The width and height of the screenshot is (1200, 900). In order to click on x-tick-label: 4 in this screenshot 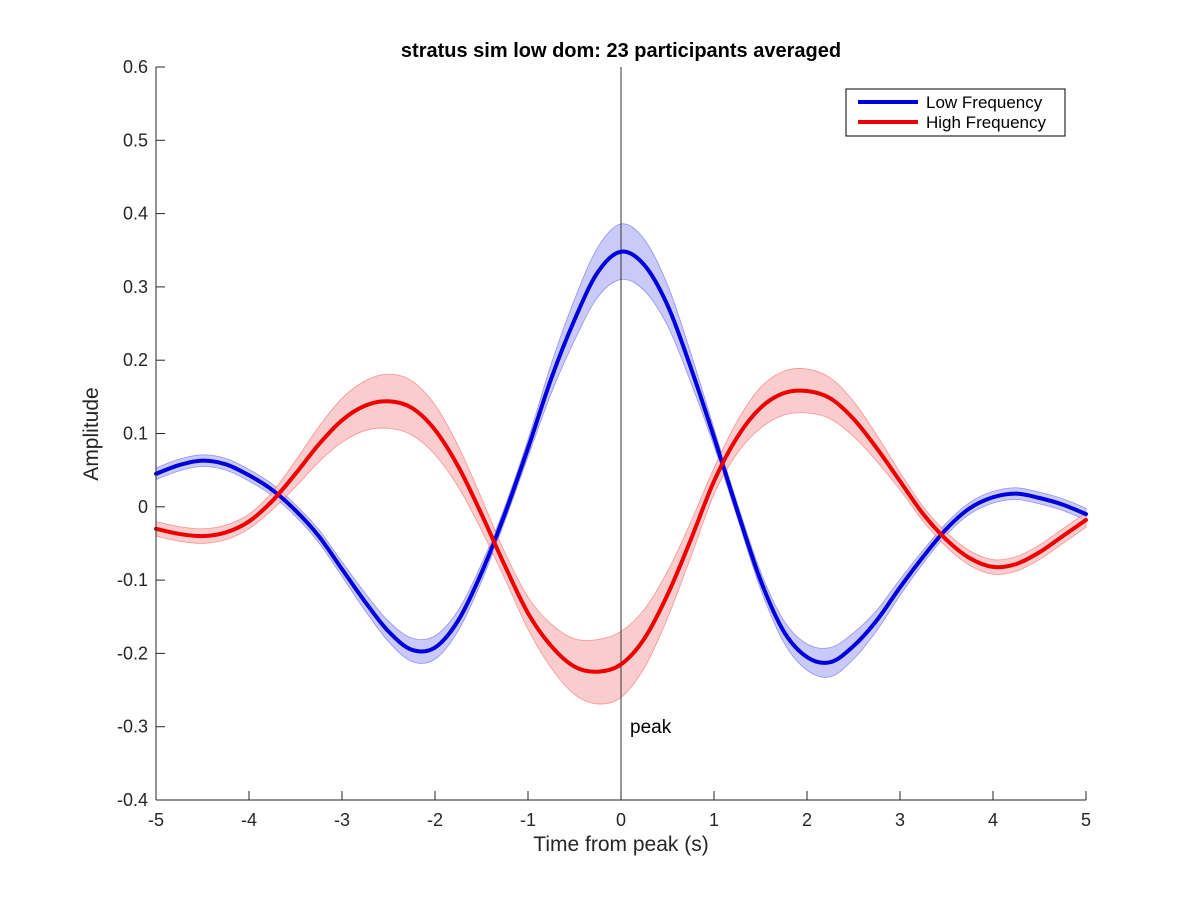, I will do `click(993, 820)`.